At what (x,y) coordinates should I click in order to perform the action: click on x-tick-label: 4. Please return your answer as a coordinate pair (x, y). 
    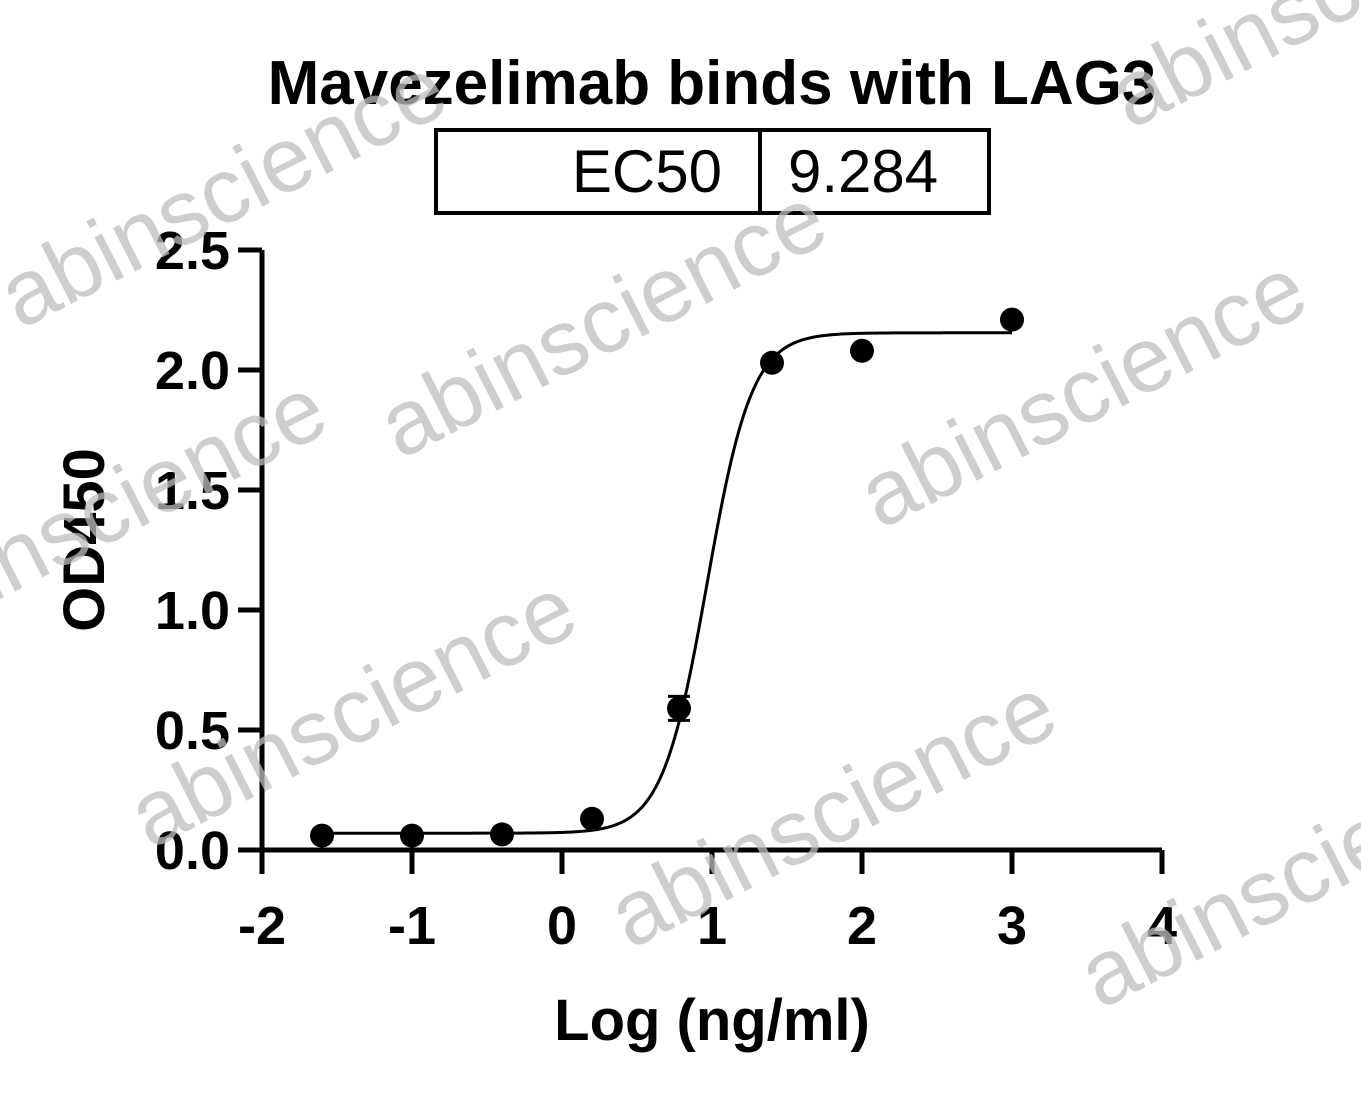
    Looking at the image, I should click on (1162, 926).